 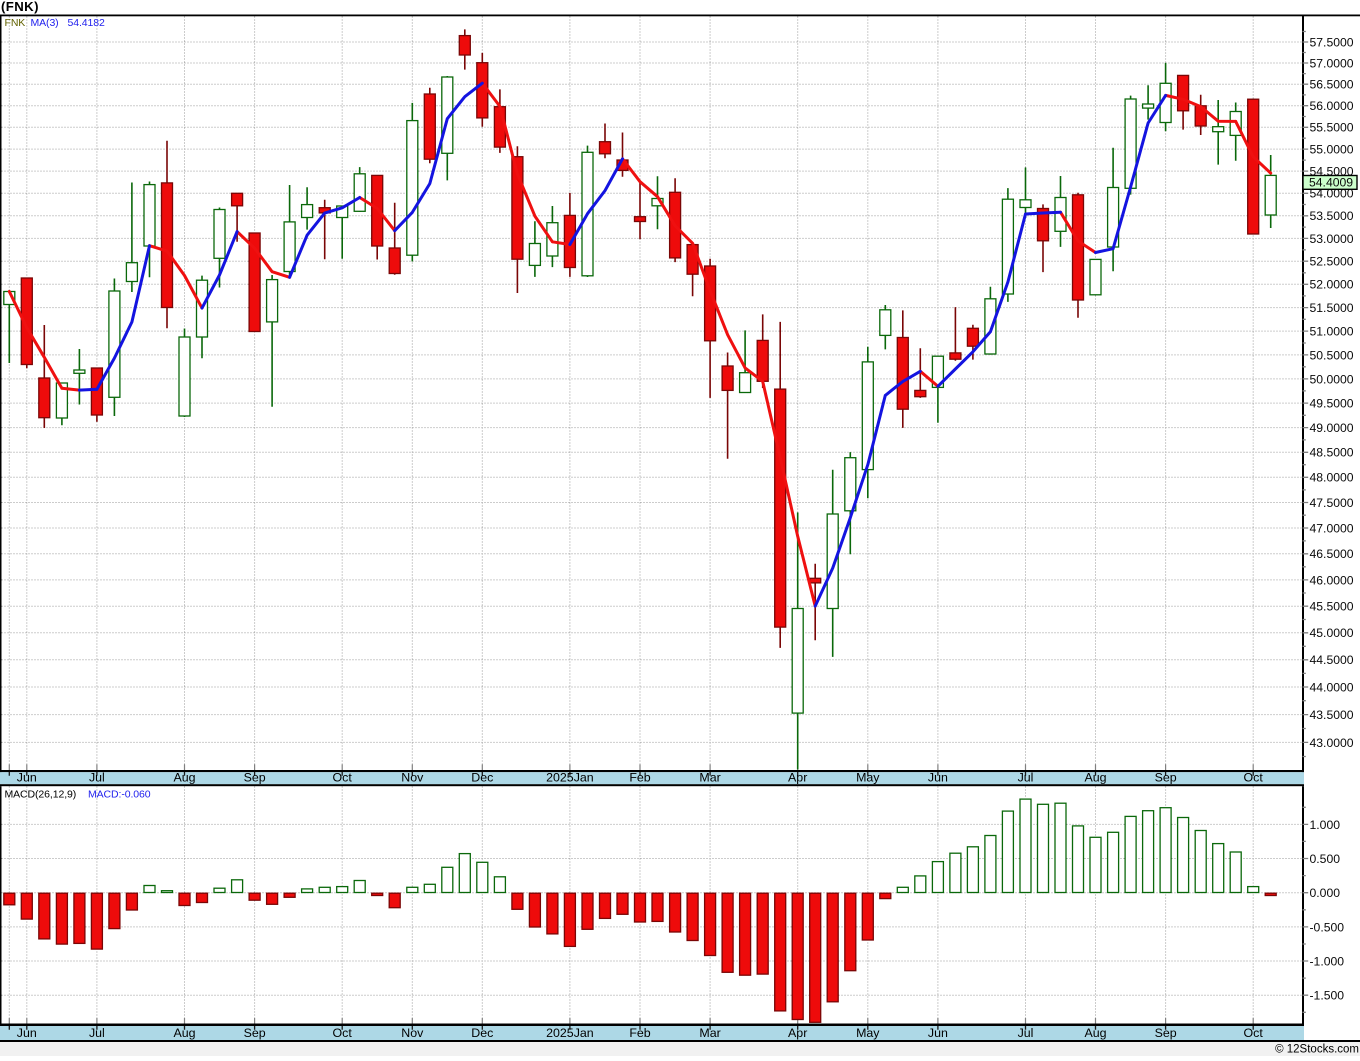 What do you see at coordinates (1332, 503) in the screenshot?
I see `svg-text: 47.5000` at bounding box center [1332, 503].